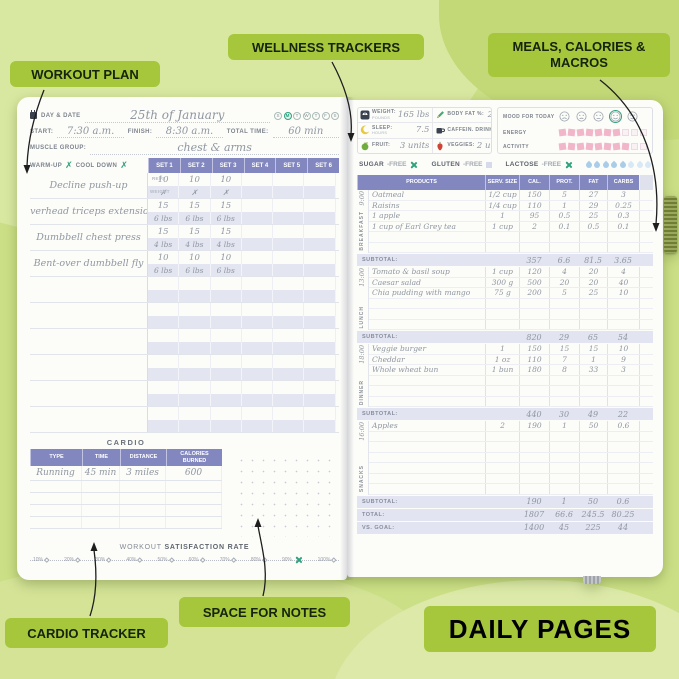  What do you see at coordinates (214, 148) in the screenshot?
I see `muscle-group-value: chest & arms` at bounding box center [214, 148].